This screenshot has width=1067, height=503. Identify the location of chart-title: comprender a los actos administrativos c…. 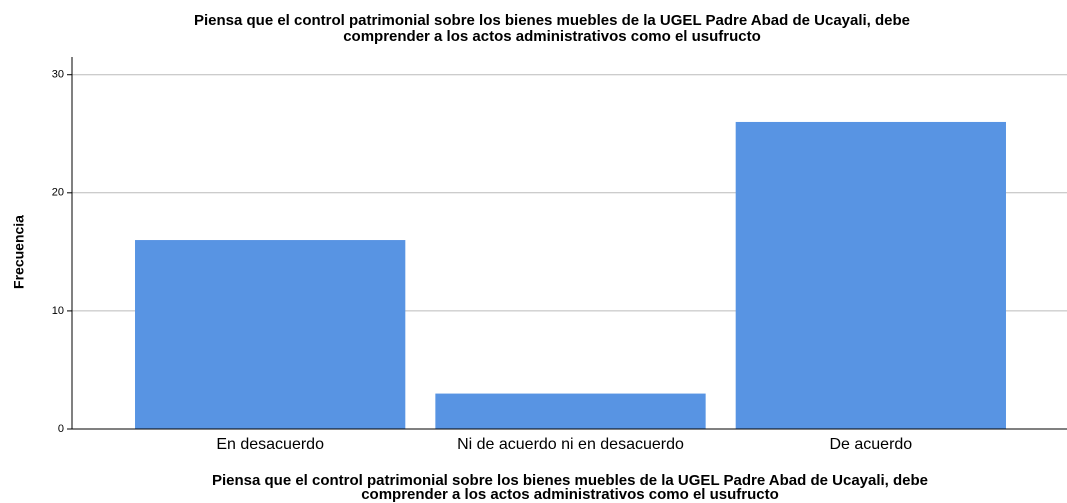
(552, 36).